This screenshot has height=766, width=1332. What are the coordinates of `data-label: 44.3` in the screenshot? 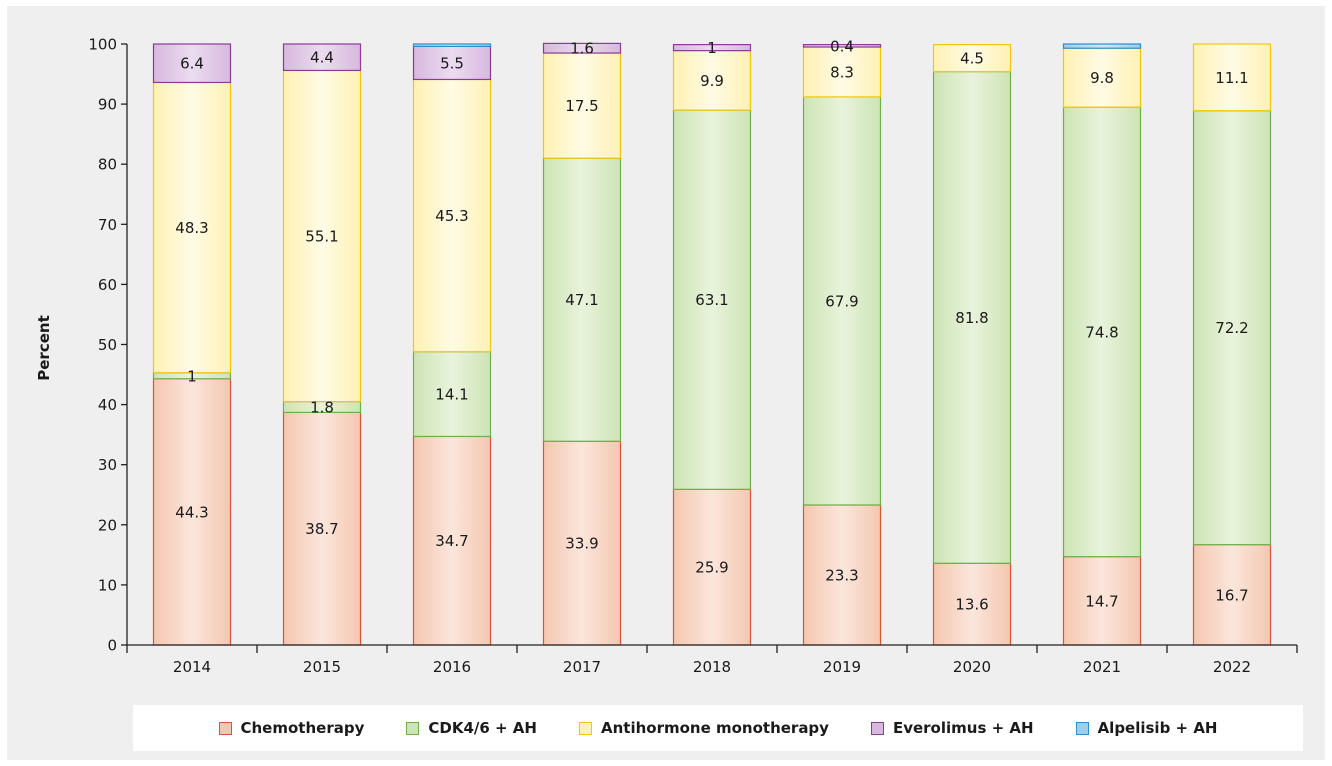 It's located at (191, 512).